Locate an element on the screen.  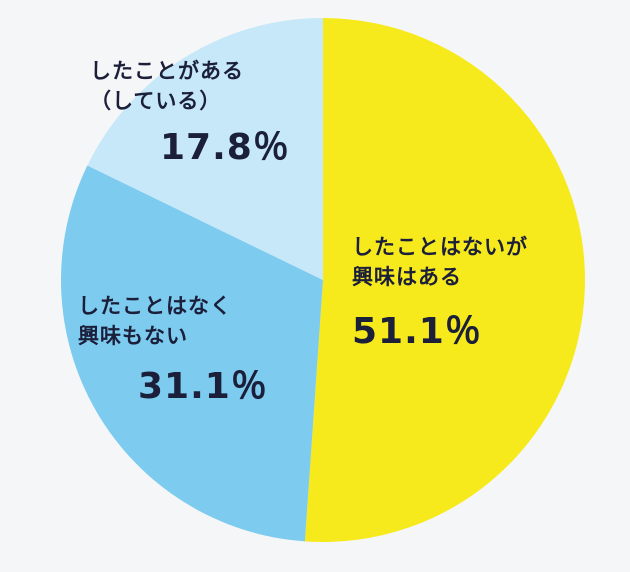
slice-name-interested: したことはないが 興味はある is located at coordinates (440, 262).